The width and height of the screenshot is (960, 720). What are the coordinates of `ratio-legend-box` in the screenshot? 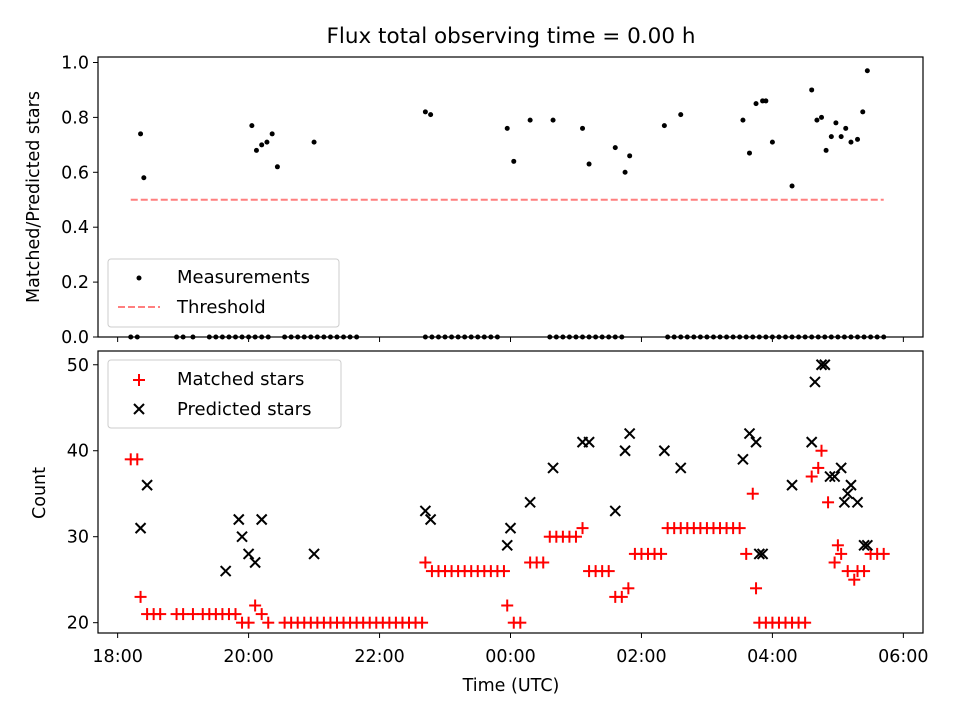 It's located at (223, 293).